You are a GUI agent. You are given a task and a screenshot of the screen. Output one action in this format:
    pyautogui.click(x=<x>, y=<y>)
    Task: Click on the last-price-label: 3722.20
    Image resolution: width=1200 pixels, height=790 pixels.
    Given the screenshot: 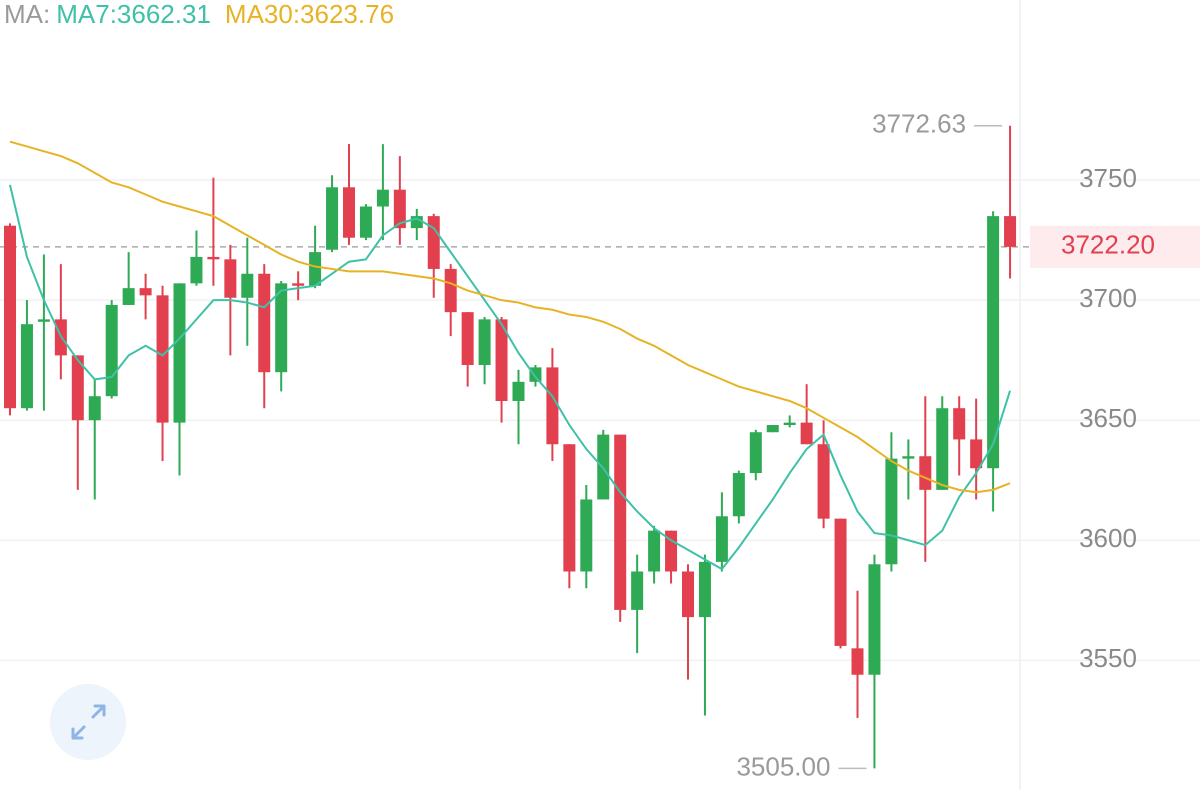 What is the action you would take?
    pyautogui.click(x=1108, y=245)
    